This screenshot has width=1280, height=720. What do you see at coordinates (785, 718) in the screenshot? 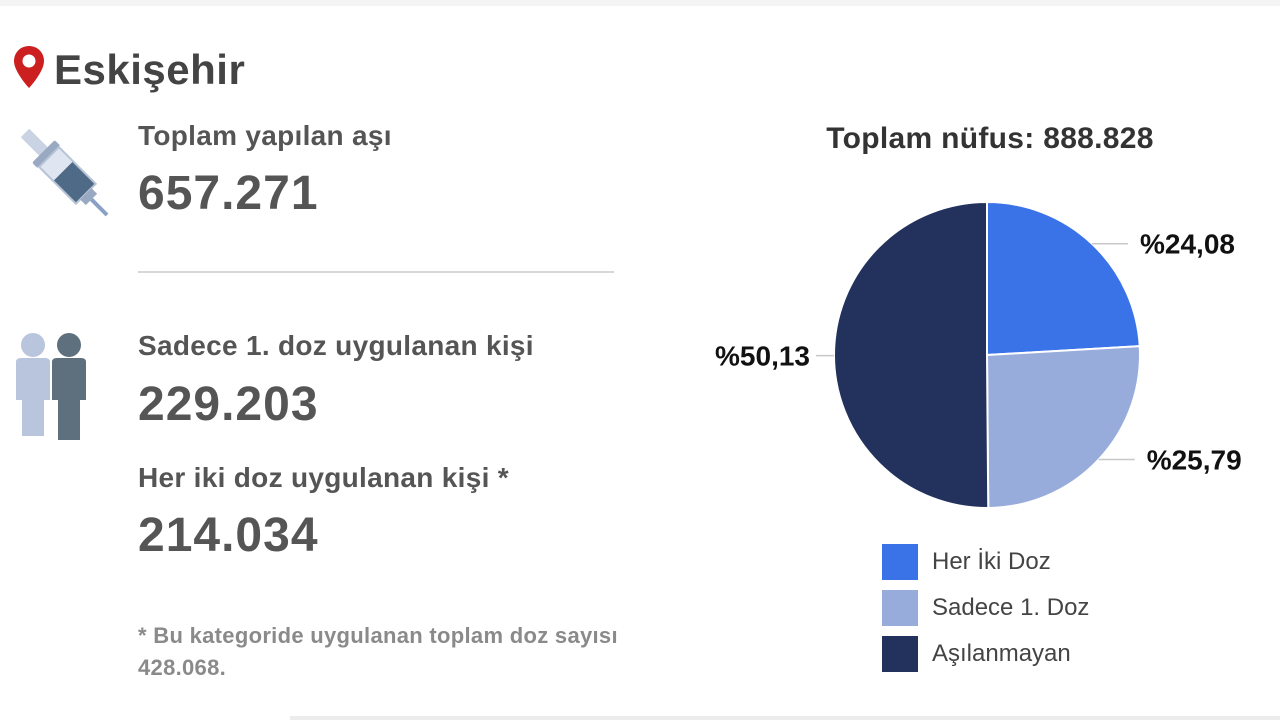
I see `bottom-border` at bounding box center [785, 718].